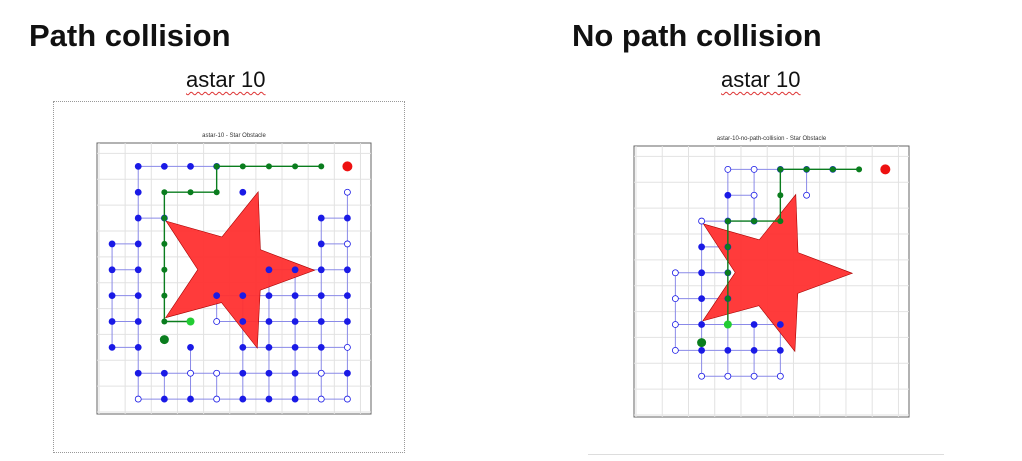  I want to click on start-marker, so click(164, 340).